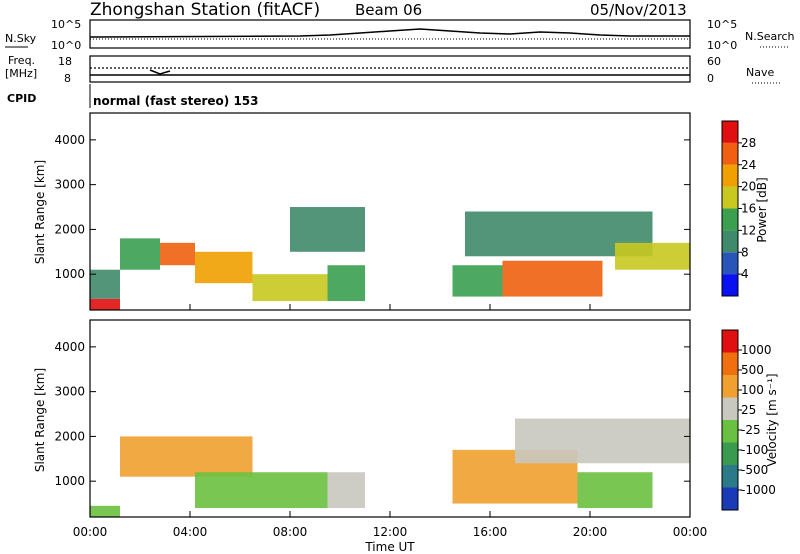 This screenshot has height=554, width=800. I want to click on freq-tick-bottom: 8, so click(67, 78).